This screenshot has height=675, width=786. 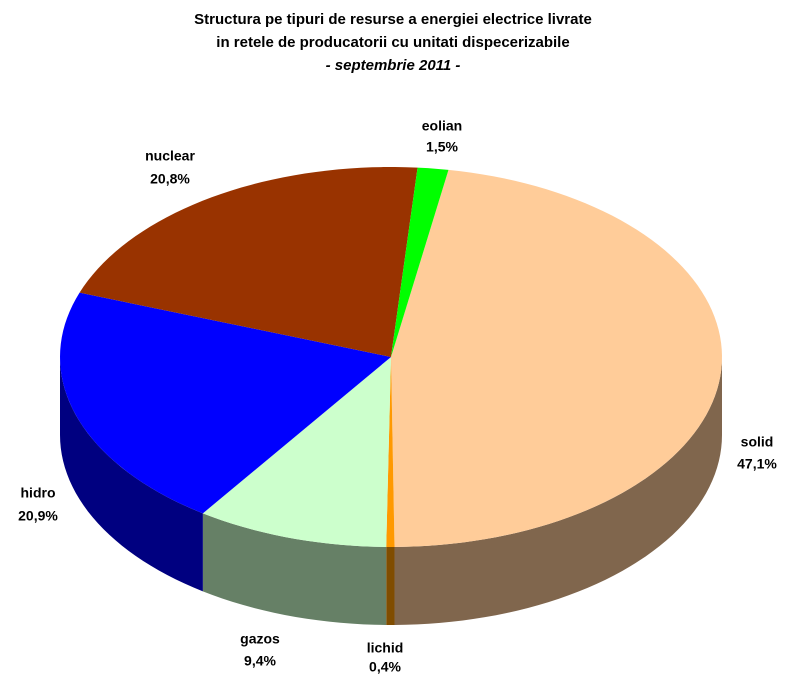 I want to click on slice-label: solid, so click(x=757, y=442).